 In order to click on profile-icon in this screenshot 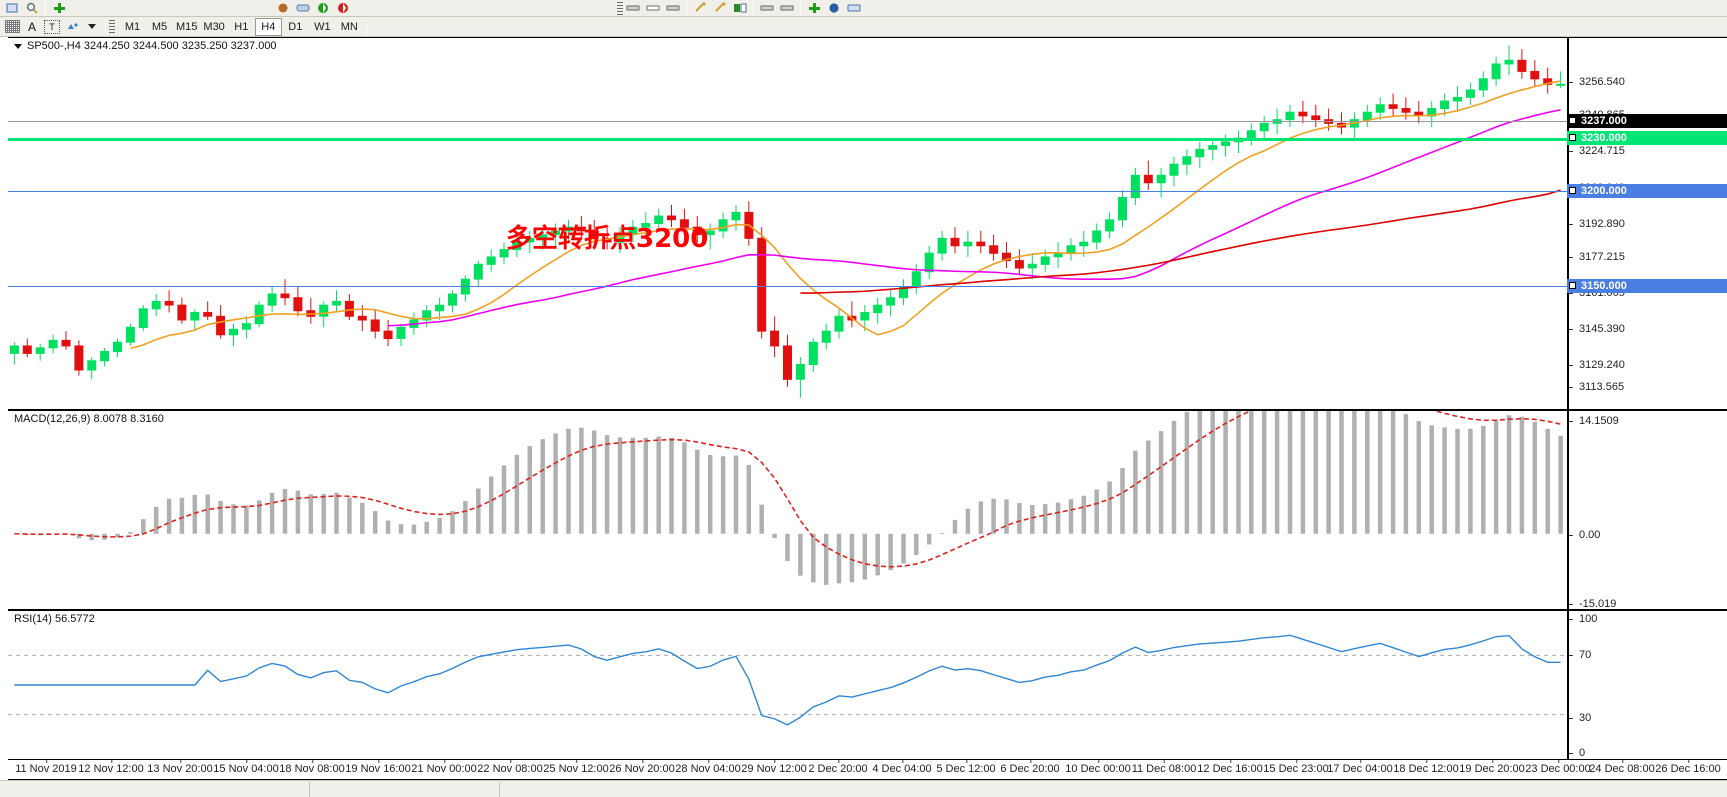, I will do `click(283, 8)`.